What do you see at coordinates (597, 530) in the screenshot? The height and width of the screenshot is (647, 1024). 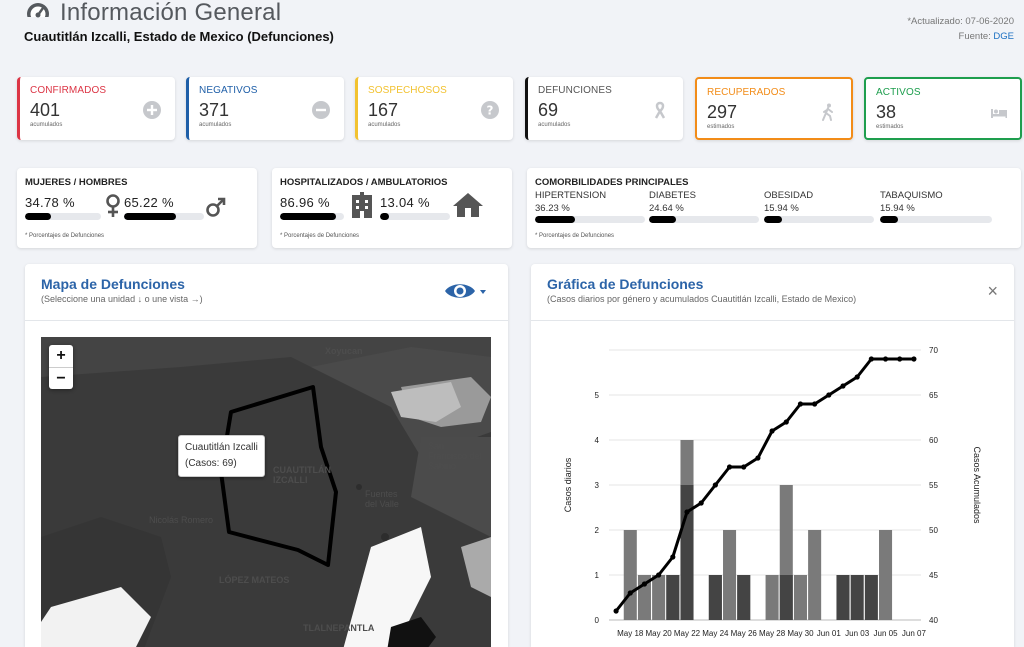 I see `chart-y-tick-label: 2` at bounding box center [597, 530].